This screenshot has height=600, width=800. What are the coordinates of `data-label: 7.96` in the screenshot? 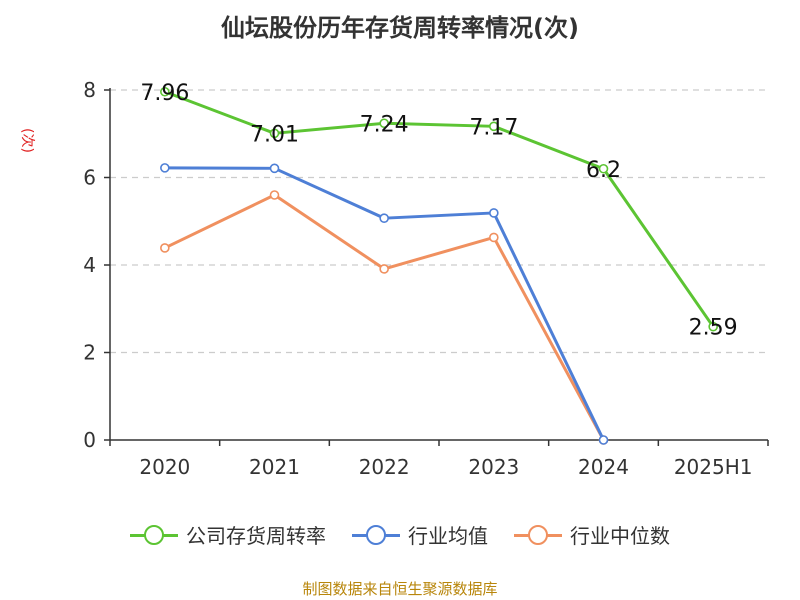 It's located at (164, 93).